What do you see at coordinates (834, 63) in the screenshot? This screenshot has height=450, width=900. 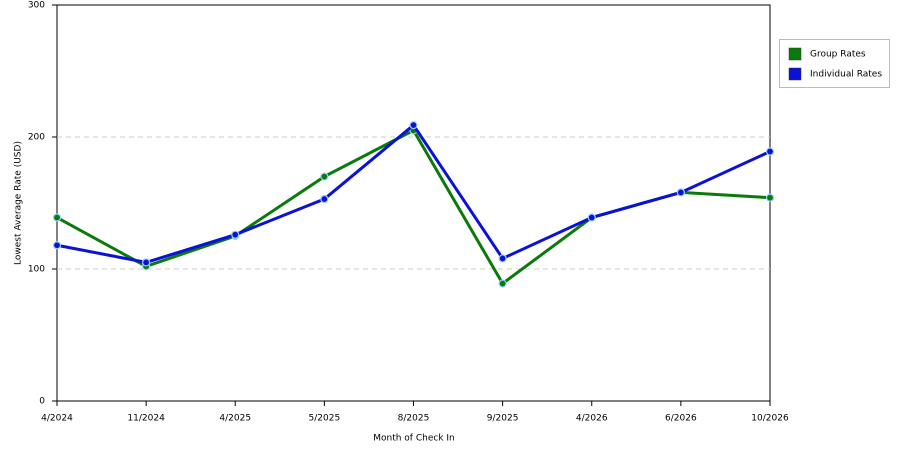 I see `legend-box` at bounding box center [834, 63].